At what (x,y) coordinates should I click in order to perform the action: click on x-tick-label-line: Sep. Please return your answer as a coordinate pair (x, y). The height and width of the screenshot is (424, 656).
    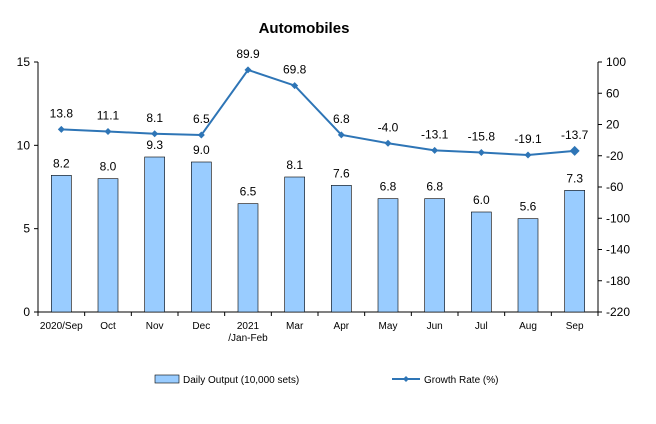
    Looking at the image, I should click on (575, 326).